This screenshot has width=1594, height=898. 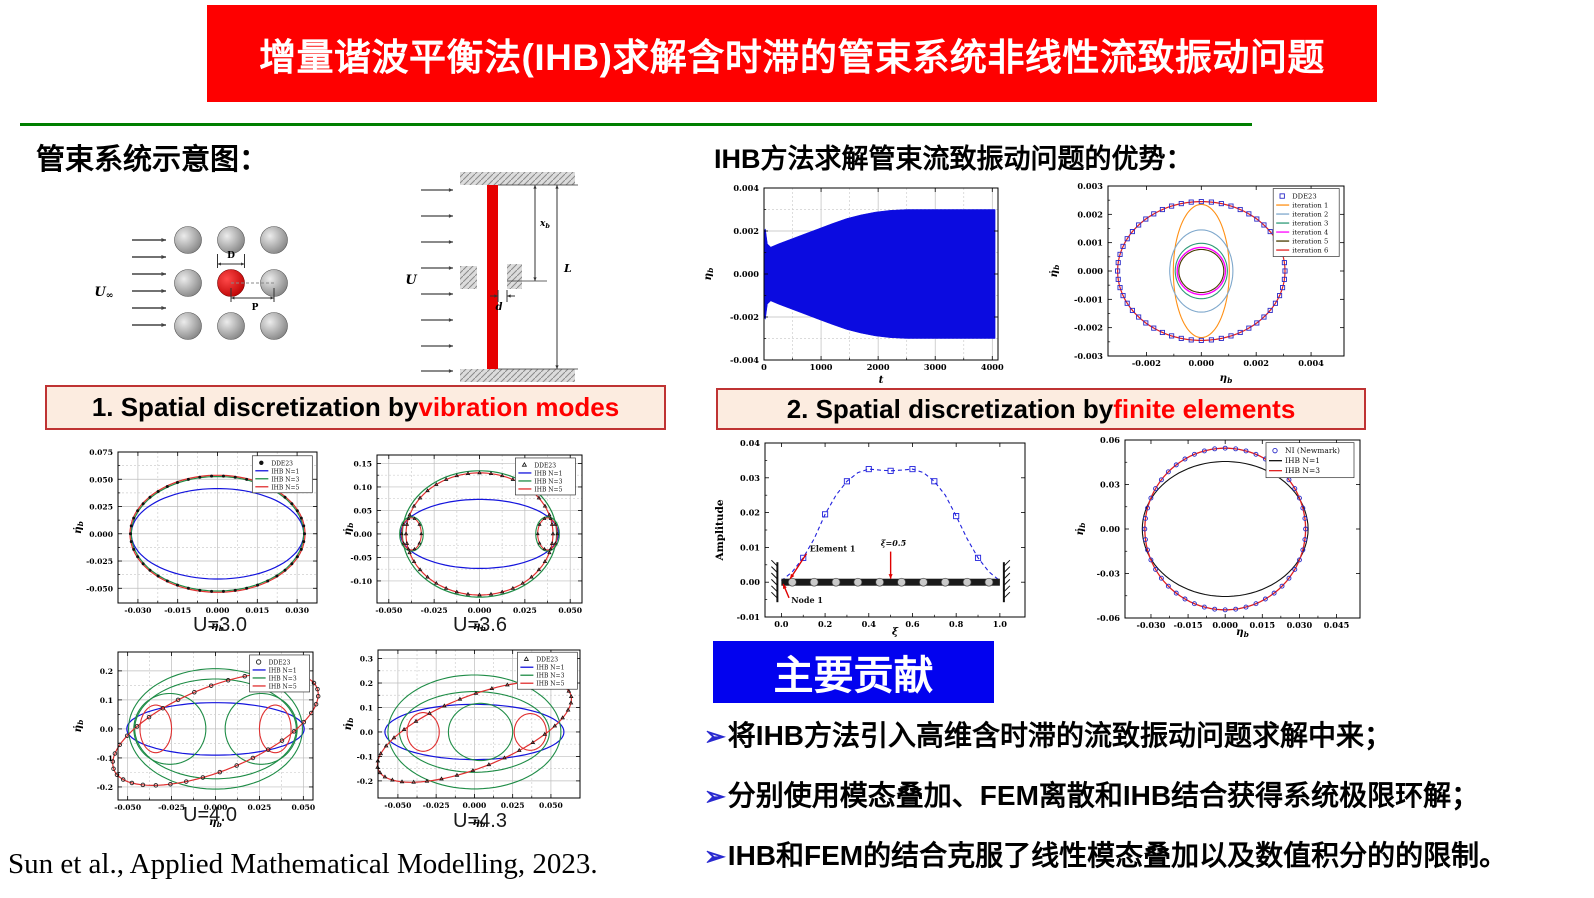 What do you see at coordinates (1109, 618) in the screenshot?
I see `svg-text: -0.06` at bounding box center [1109, 618].